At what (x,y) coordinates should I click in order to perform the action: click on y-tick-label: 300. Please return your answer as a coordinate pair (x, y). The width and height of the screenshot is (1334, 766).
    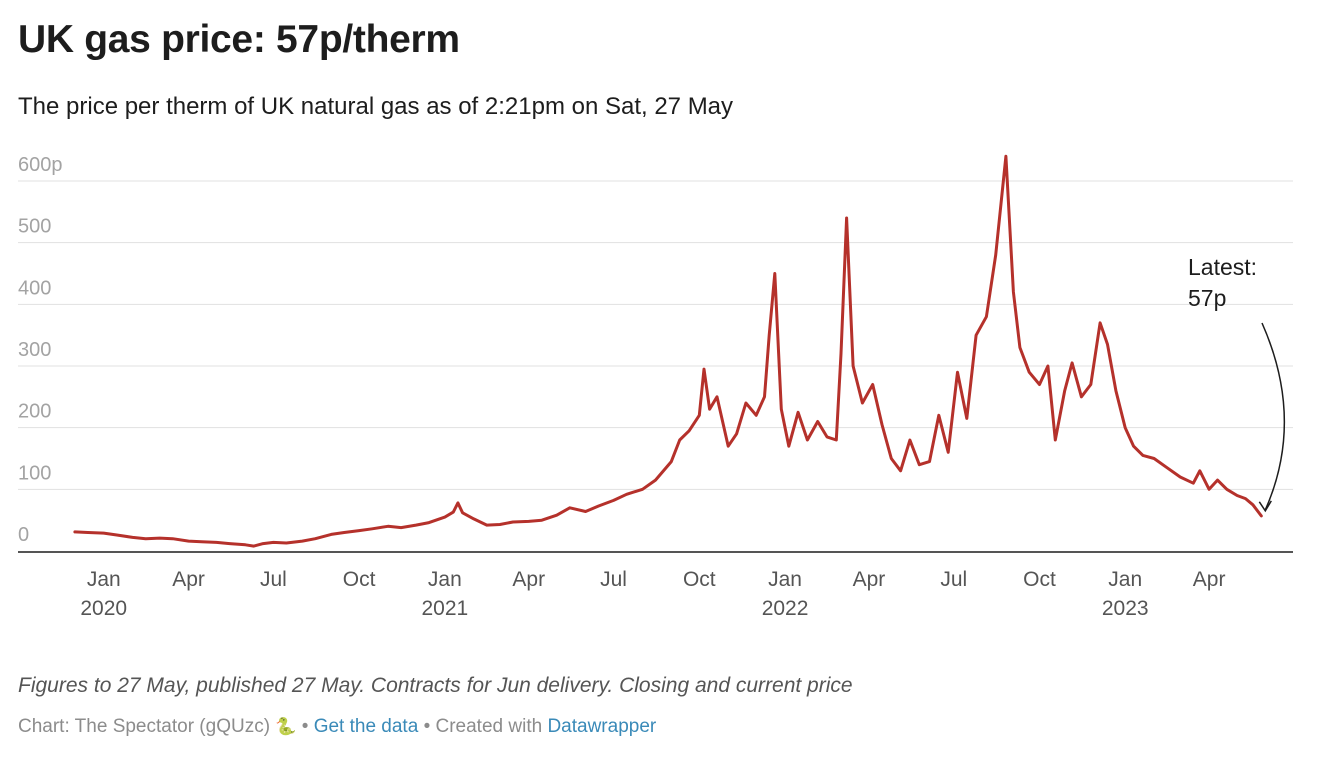
    Looking at the image, I should click on (34, 350).